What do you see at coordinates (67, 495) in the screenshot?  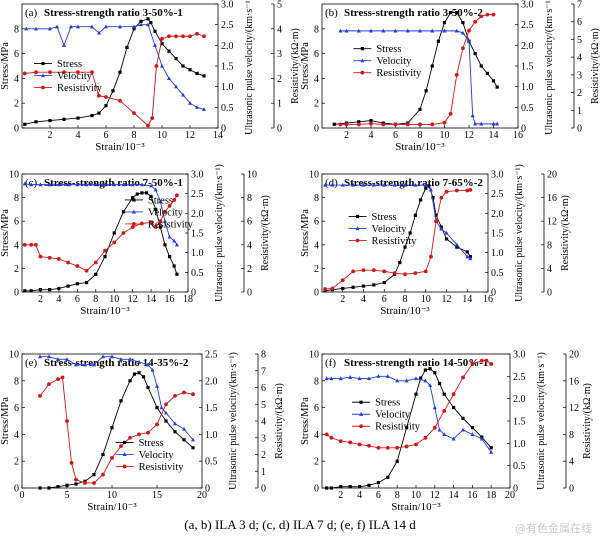 I see `x-tick-label: 5` at bounding box center [67, 495].